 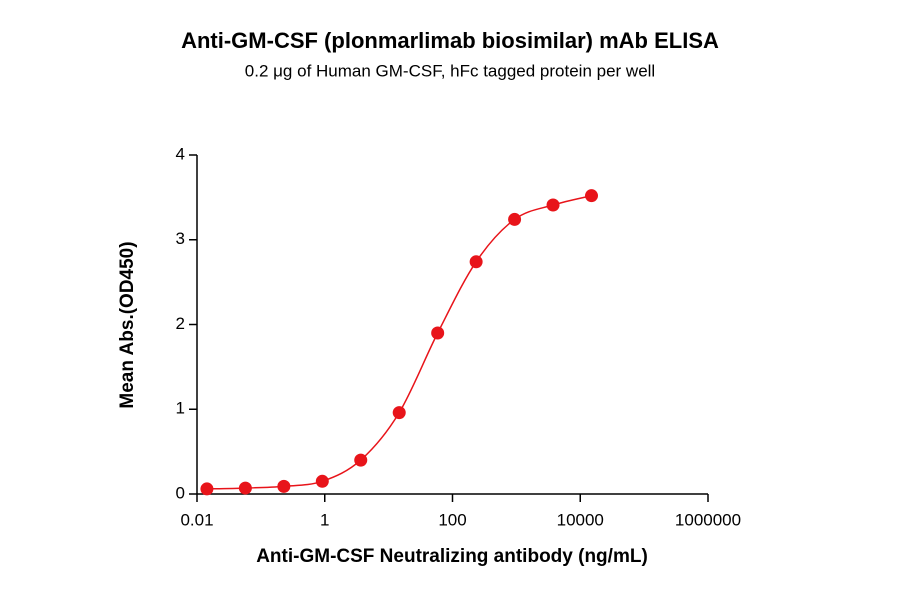 What do you see at coordinates (452, 519) in the screenshot?
I see `x-tick-label: 100` at bounding box center [452, 519].